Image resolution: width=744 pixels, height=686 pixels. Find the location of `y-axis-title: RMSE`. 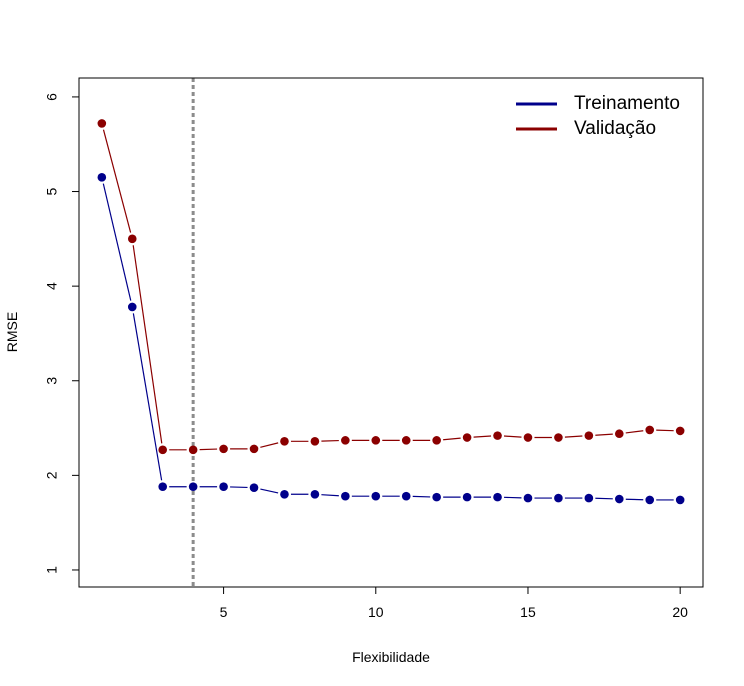

y-axis-title: RMSE is located at coordinates (12, 332).